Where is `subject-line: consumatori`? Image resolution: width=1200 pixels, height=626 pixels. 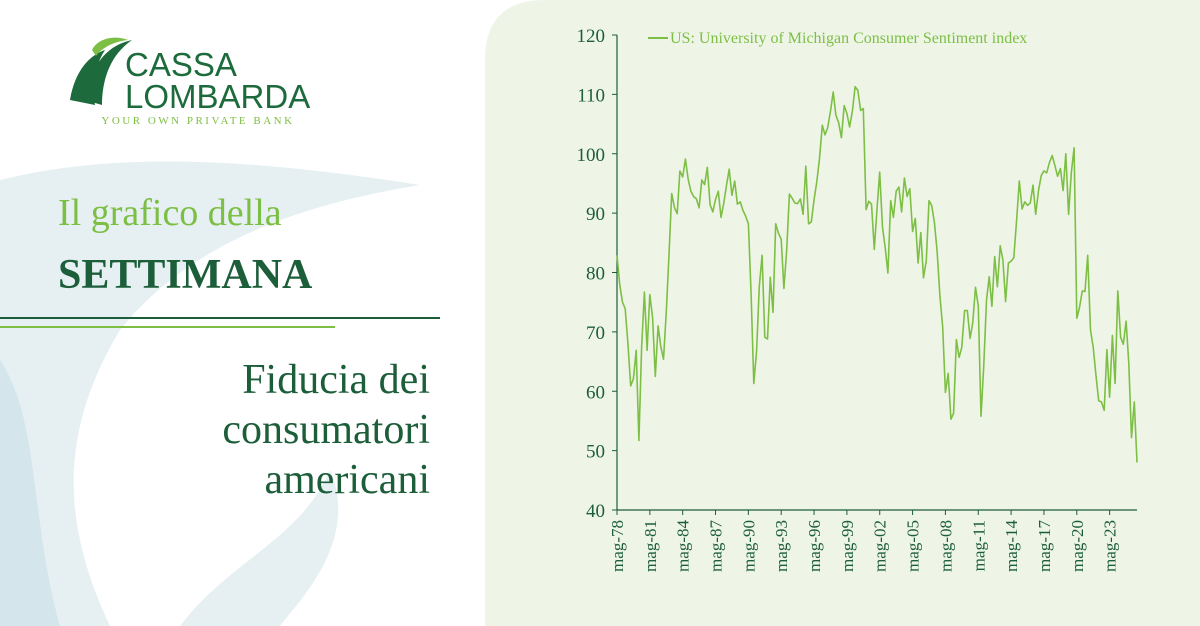
subject-line: consumatori is located at coordinates (326, 430).